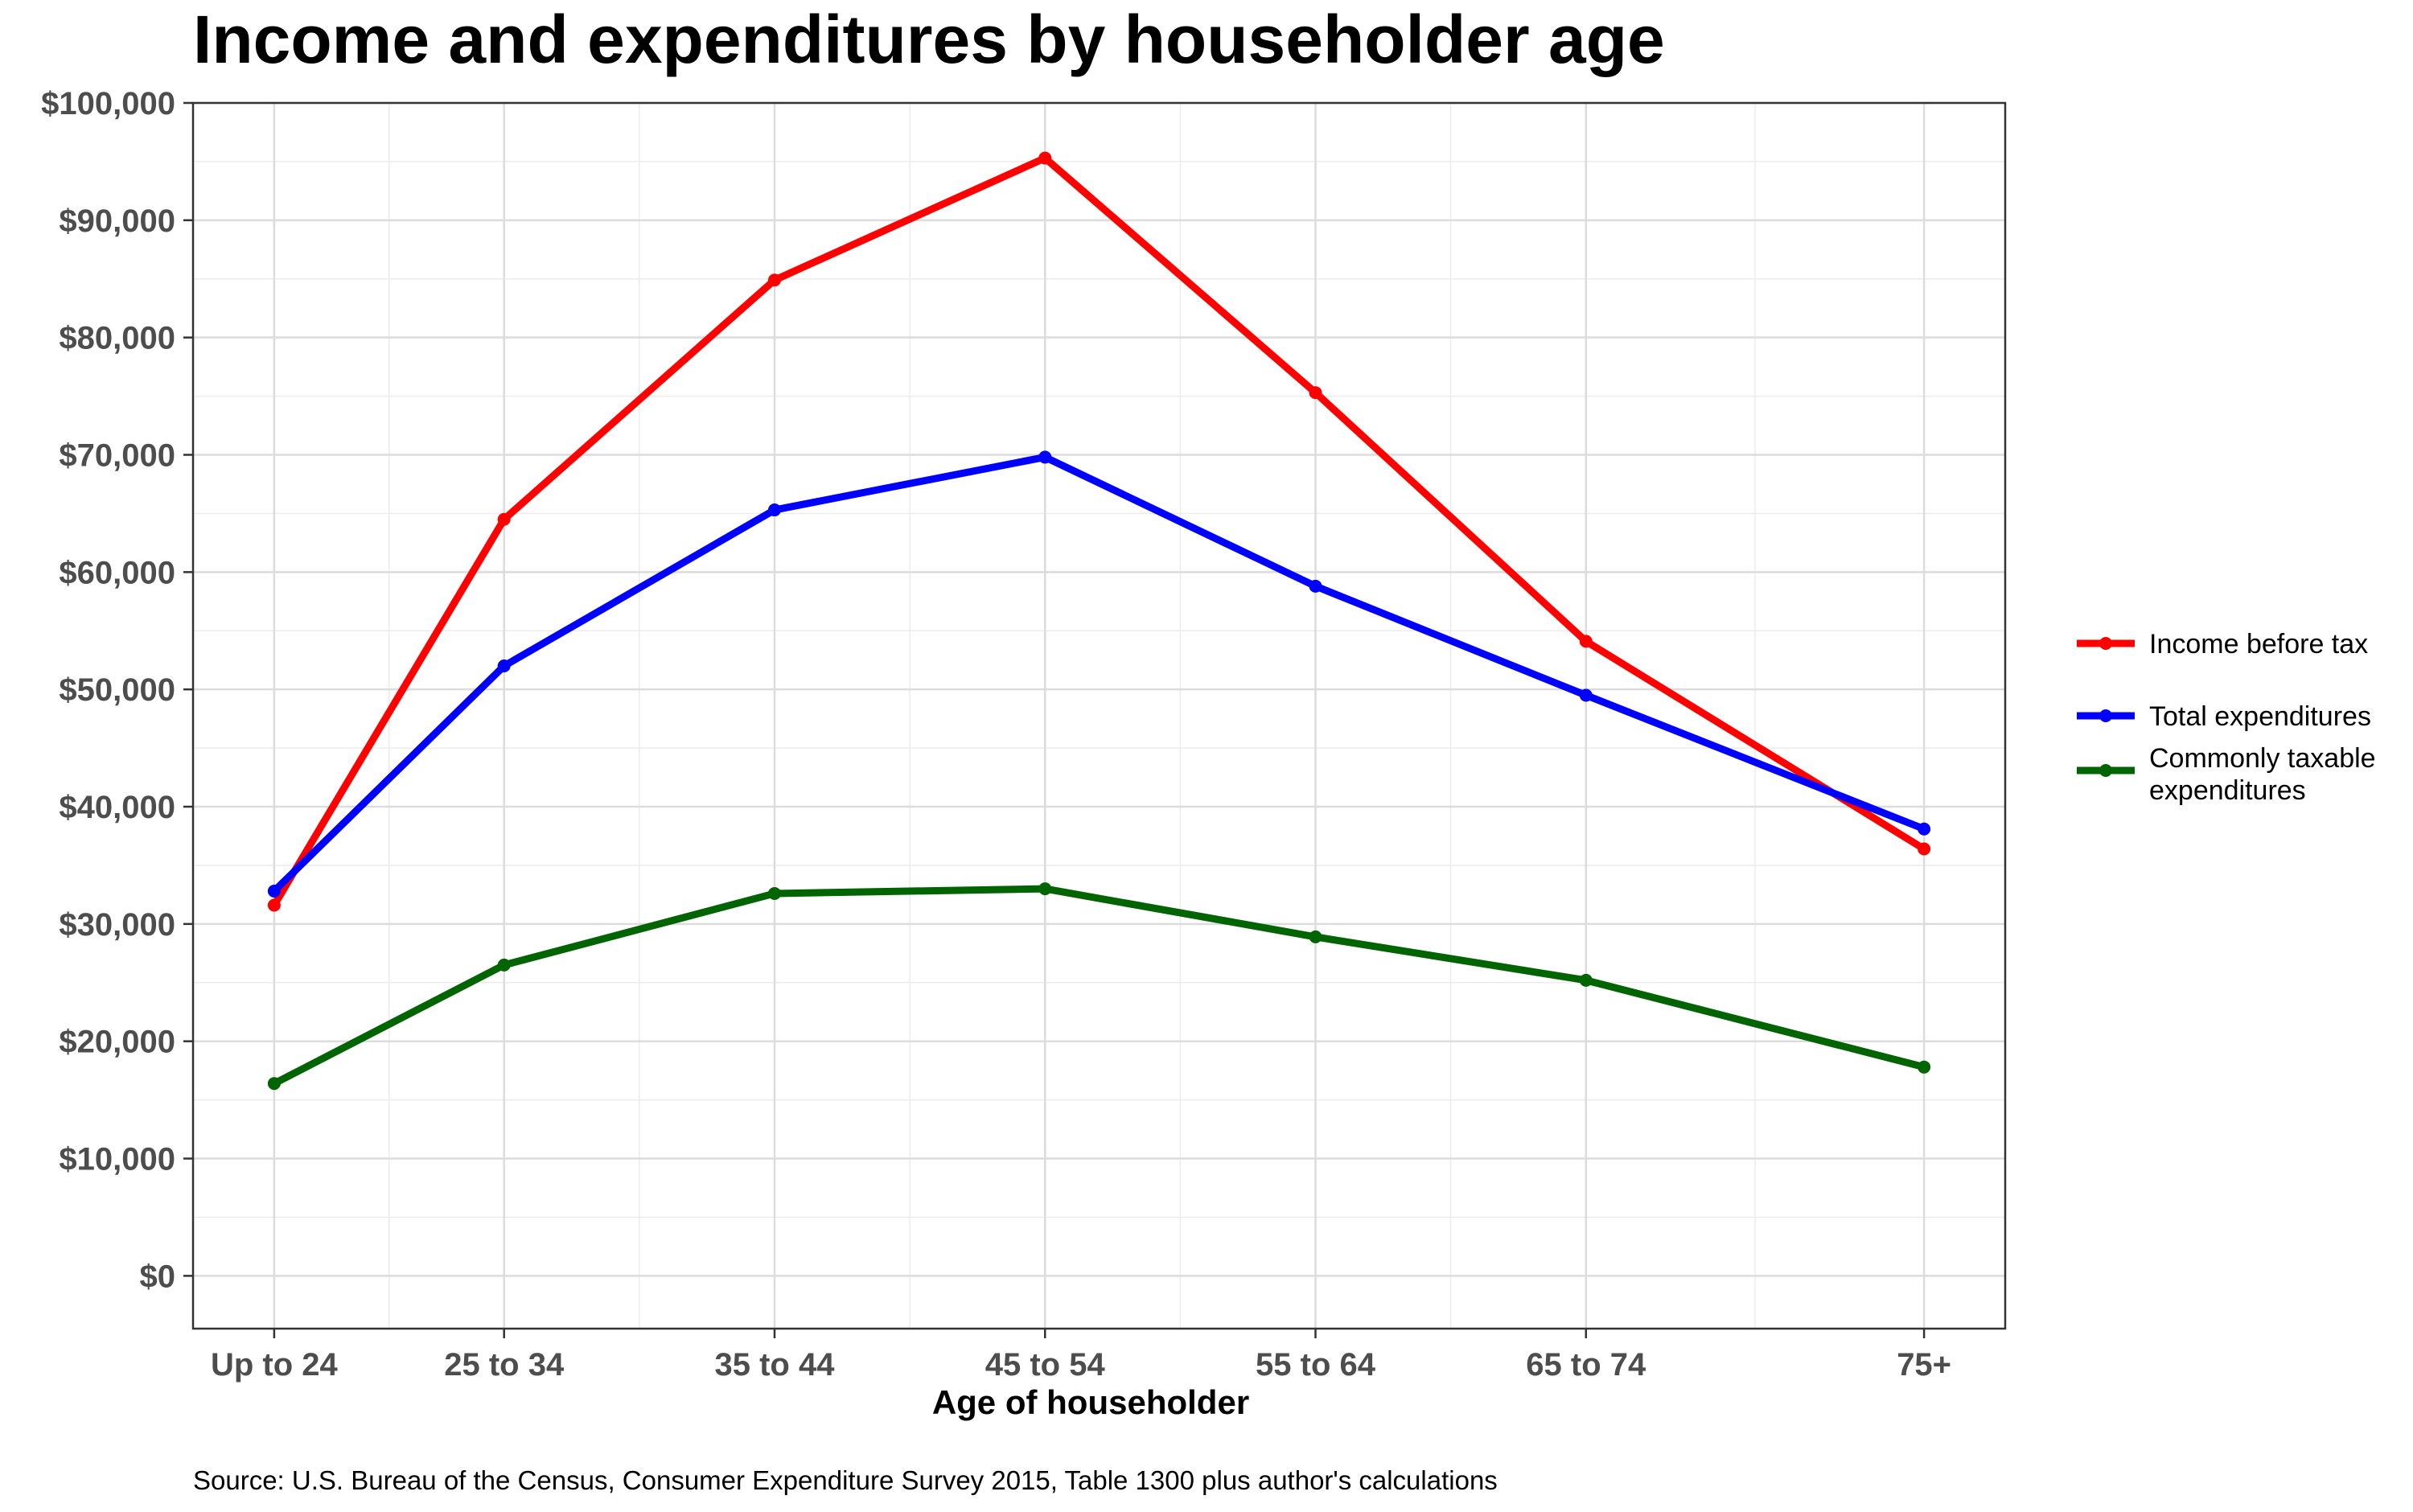 This screenshot has width=2413, height=1512. I want to click on y-tick-label: $50,000, so click(117, 690).